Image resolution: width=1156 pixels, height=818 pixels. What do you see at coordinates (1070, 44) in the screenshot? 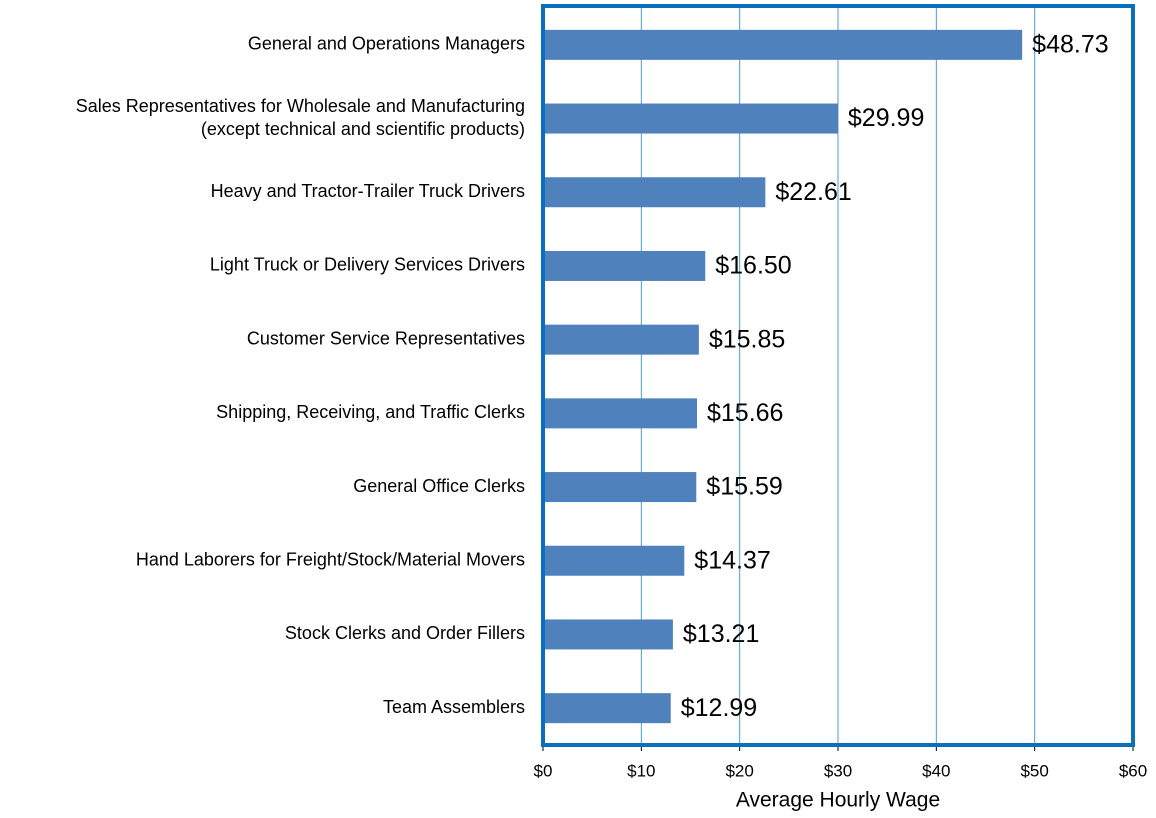
I see `value-label: $48.73` at bounding box center [1070, 44].